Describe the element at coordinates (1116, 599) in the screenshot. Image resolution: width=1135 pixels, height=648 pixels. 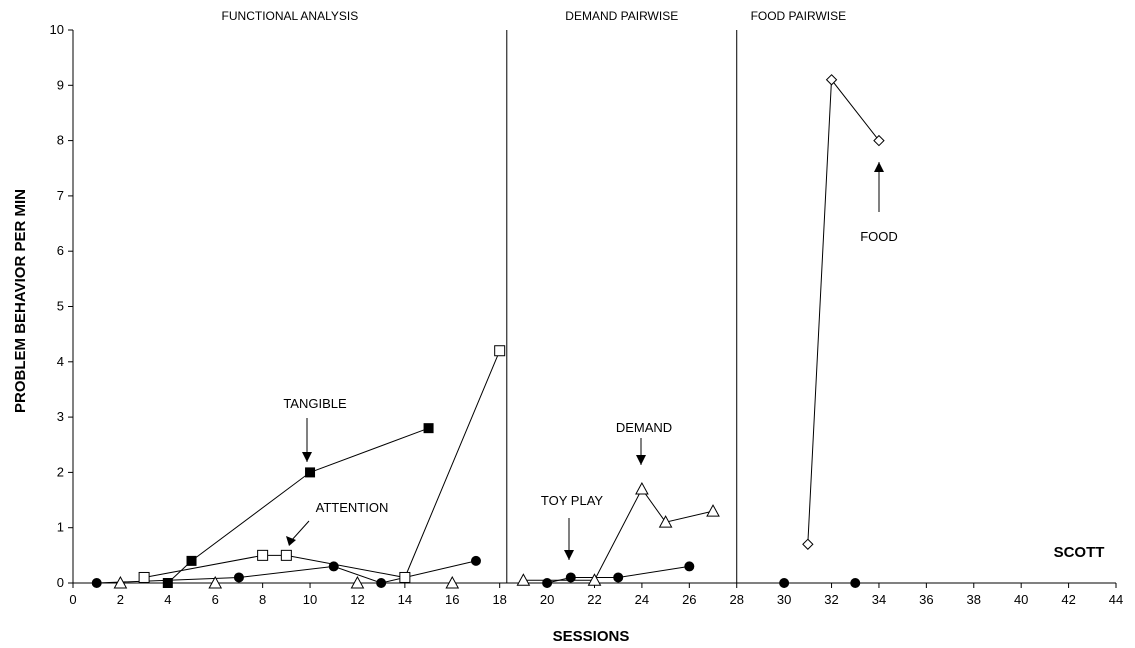
I see `x-tick-label-44: 44` at that location.